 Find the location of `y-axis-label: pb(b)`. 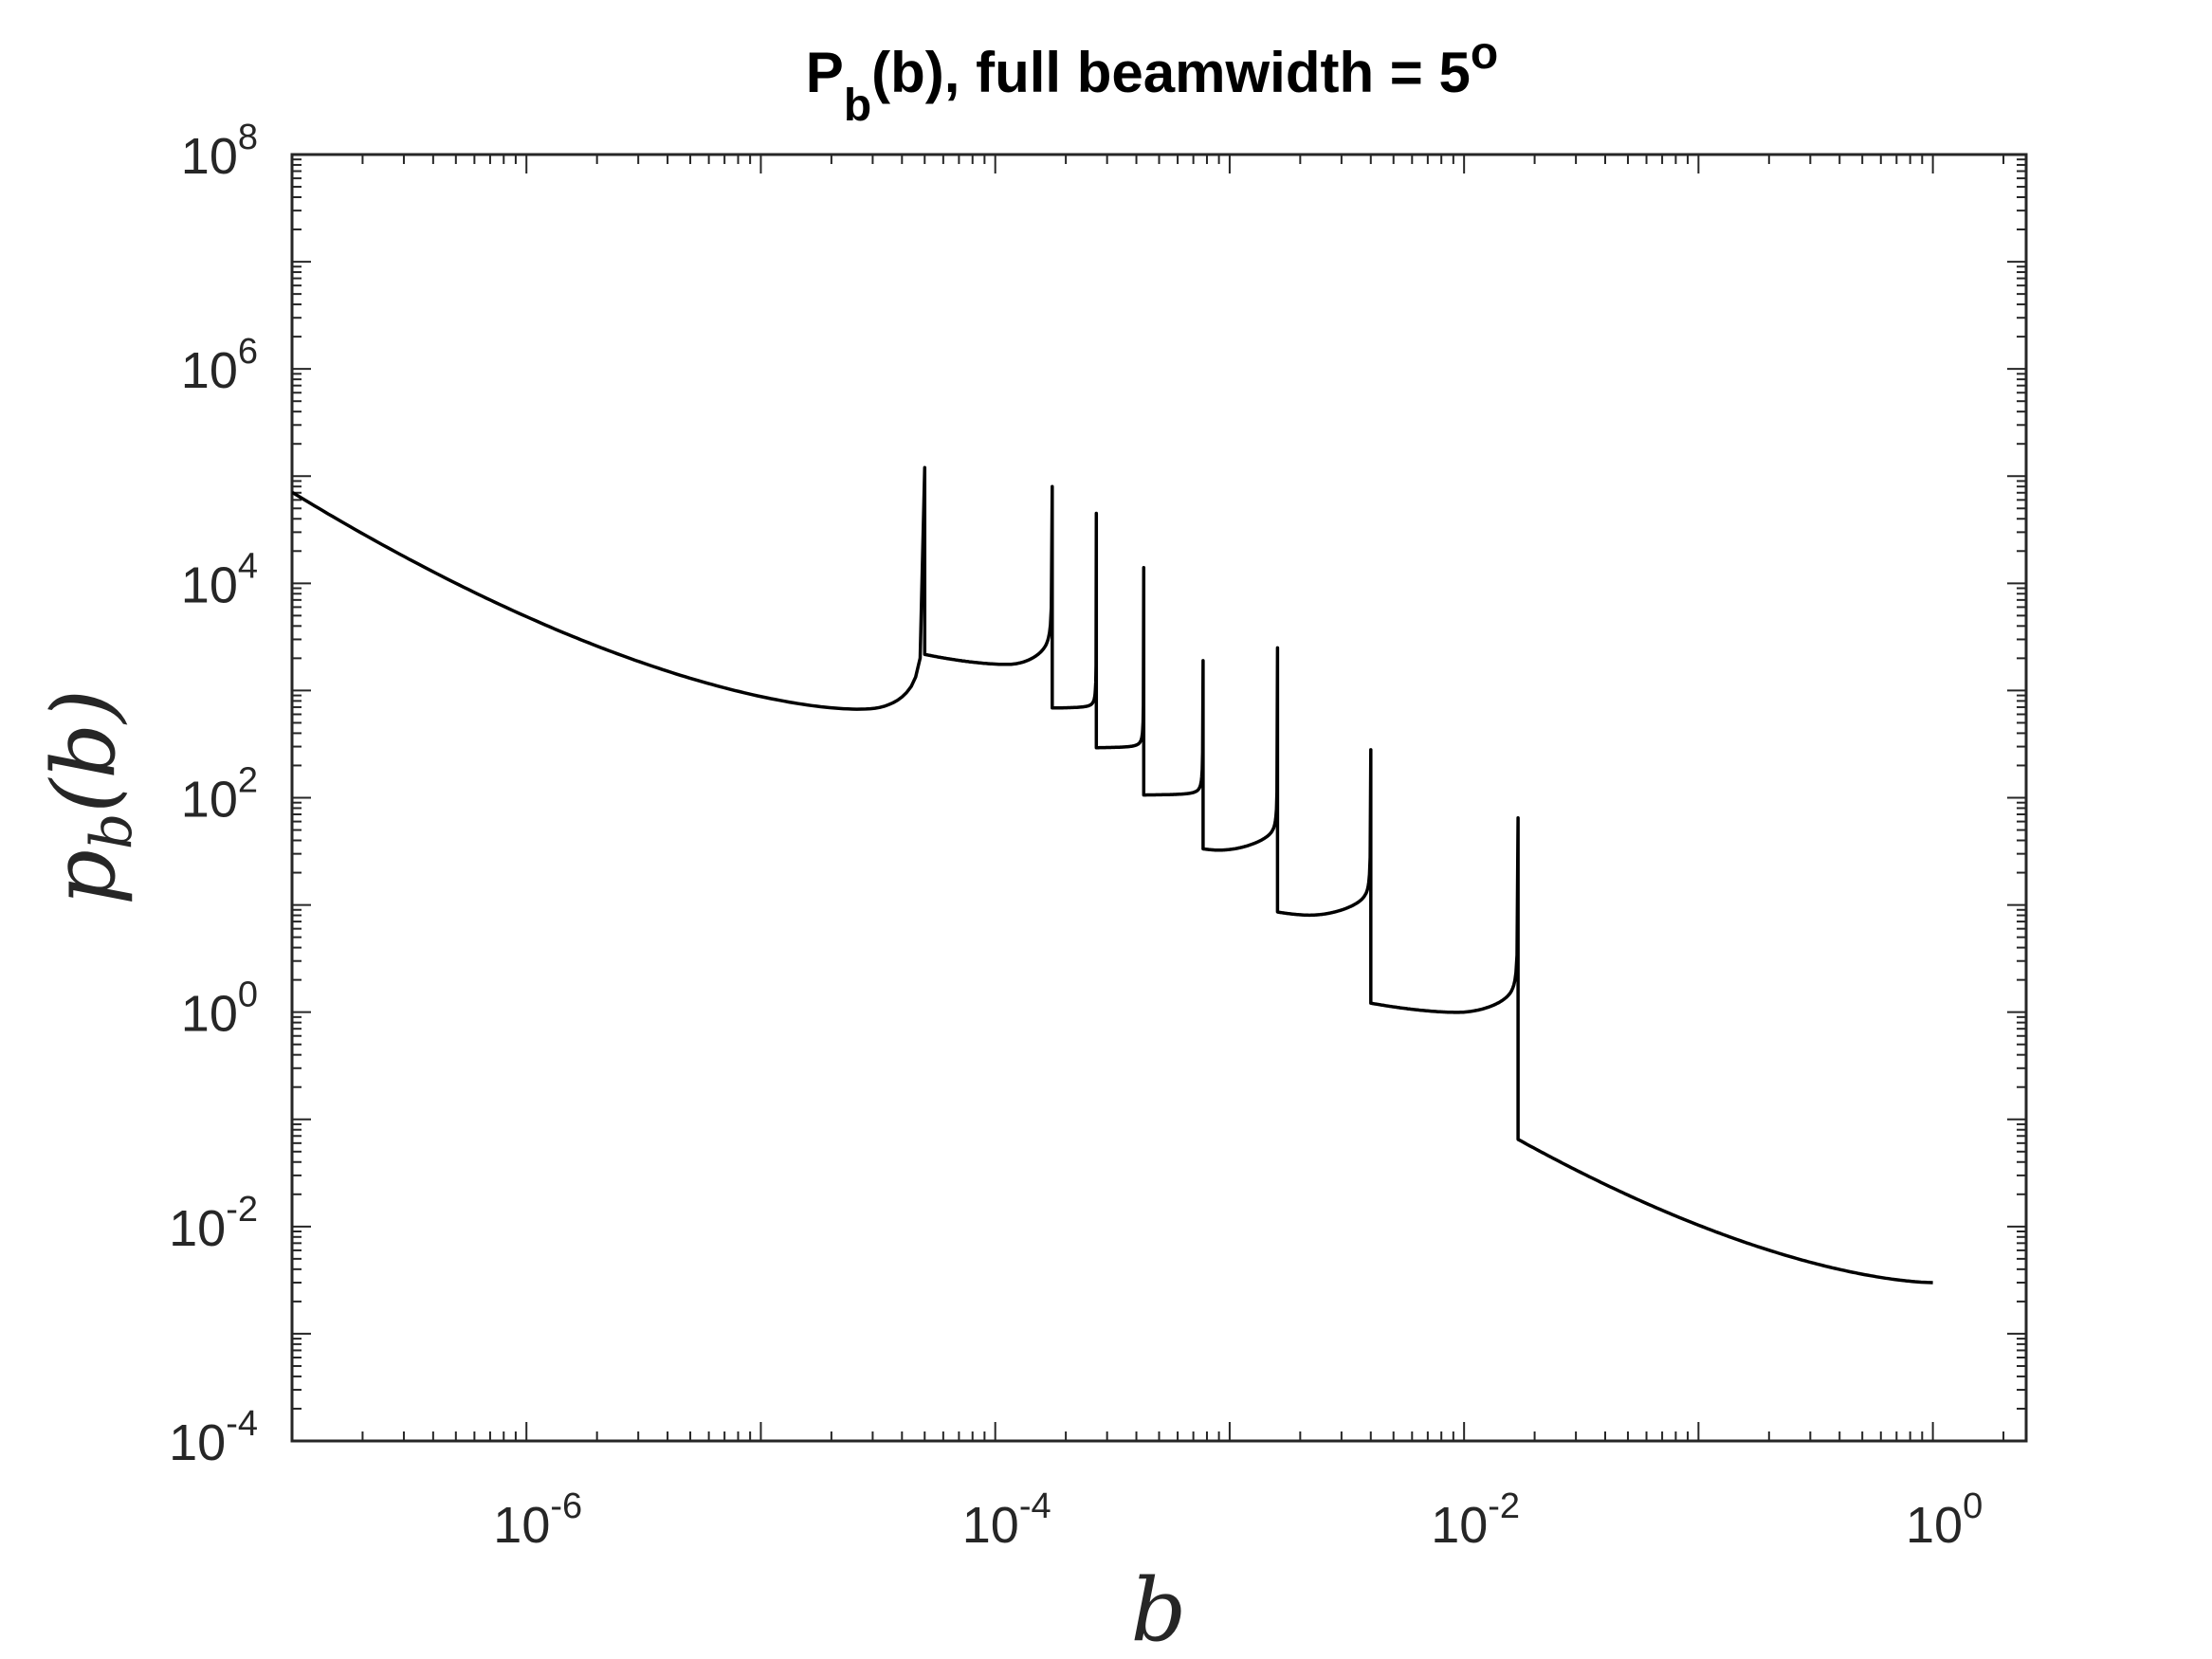

y-axis-label: pb(b) is located at coordinates (89, 797).